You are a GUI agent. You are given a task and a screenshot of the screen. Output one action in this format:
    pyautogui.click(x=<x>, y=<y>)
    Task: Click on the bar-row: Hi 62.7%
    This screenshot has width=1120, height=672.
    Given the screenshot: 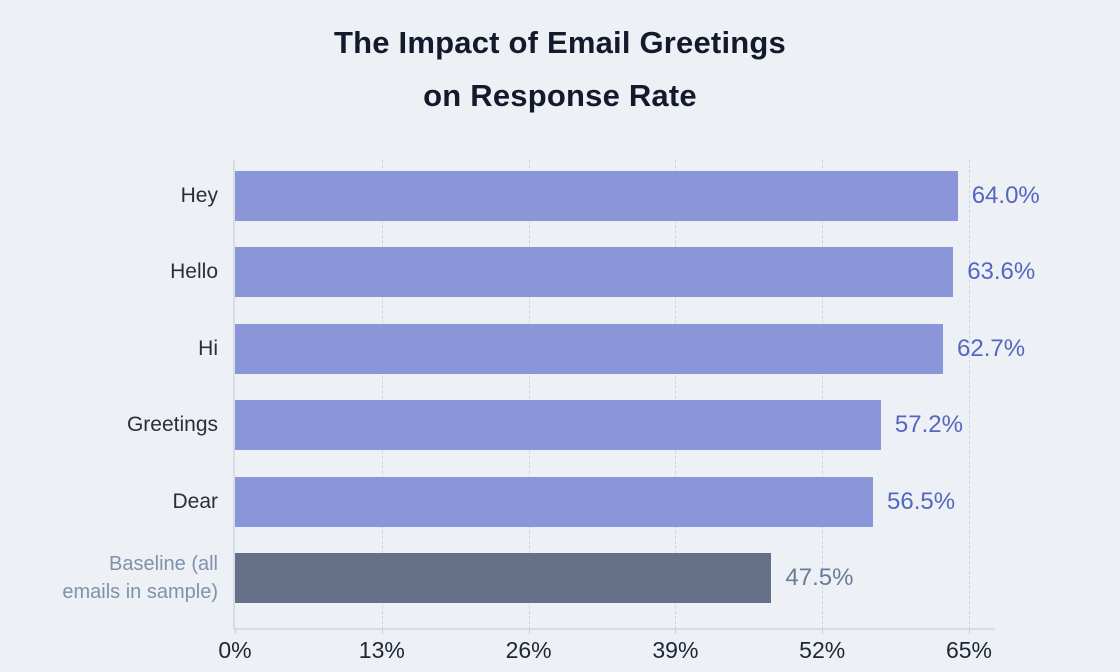 What is the action you would take?
    pyautogui.click(x=611, y=348)
    